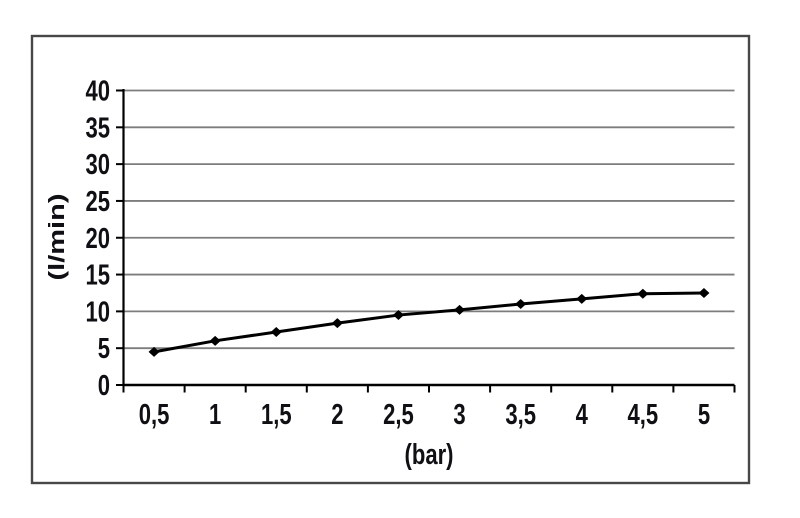 This screenshot has width=800, height=518. Describe the element at coordinates (97, 313) in the screenshot. I see `y-tick-label: 10` at that location.